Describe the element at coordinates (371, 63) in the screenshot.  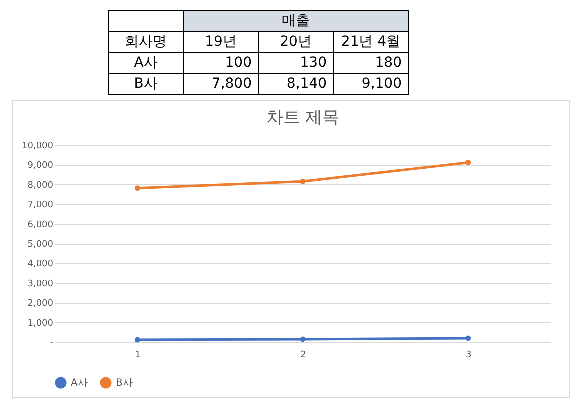
I see `text: 180` at that location.